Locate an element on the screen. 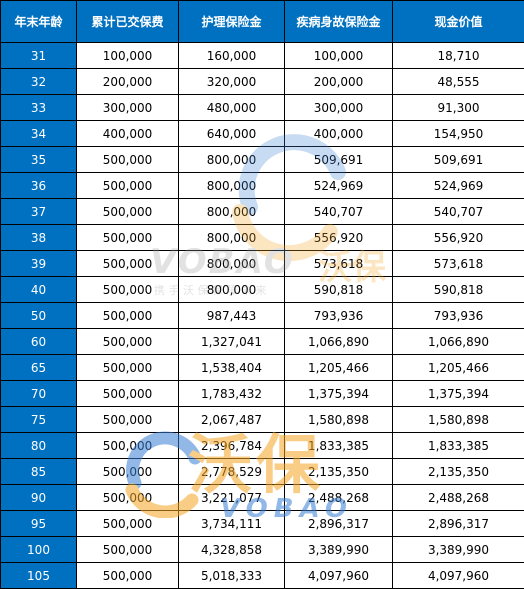  cell-death-benefit: 1,833,385 is located at coordinates (339, 446).